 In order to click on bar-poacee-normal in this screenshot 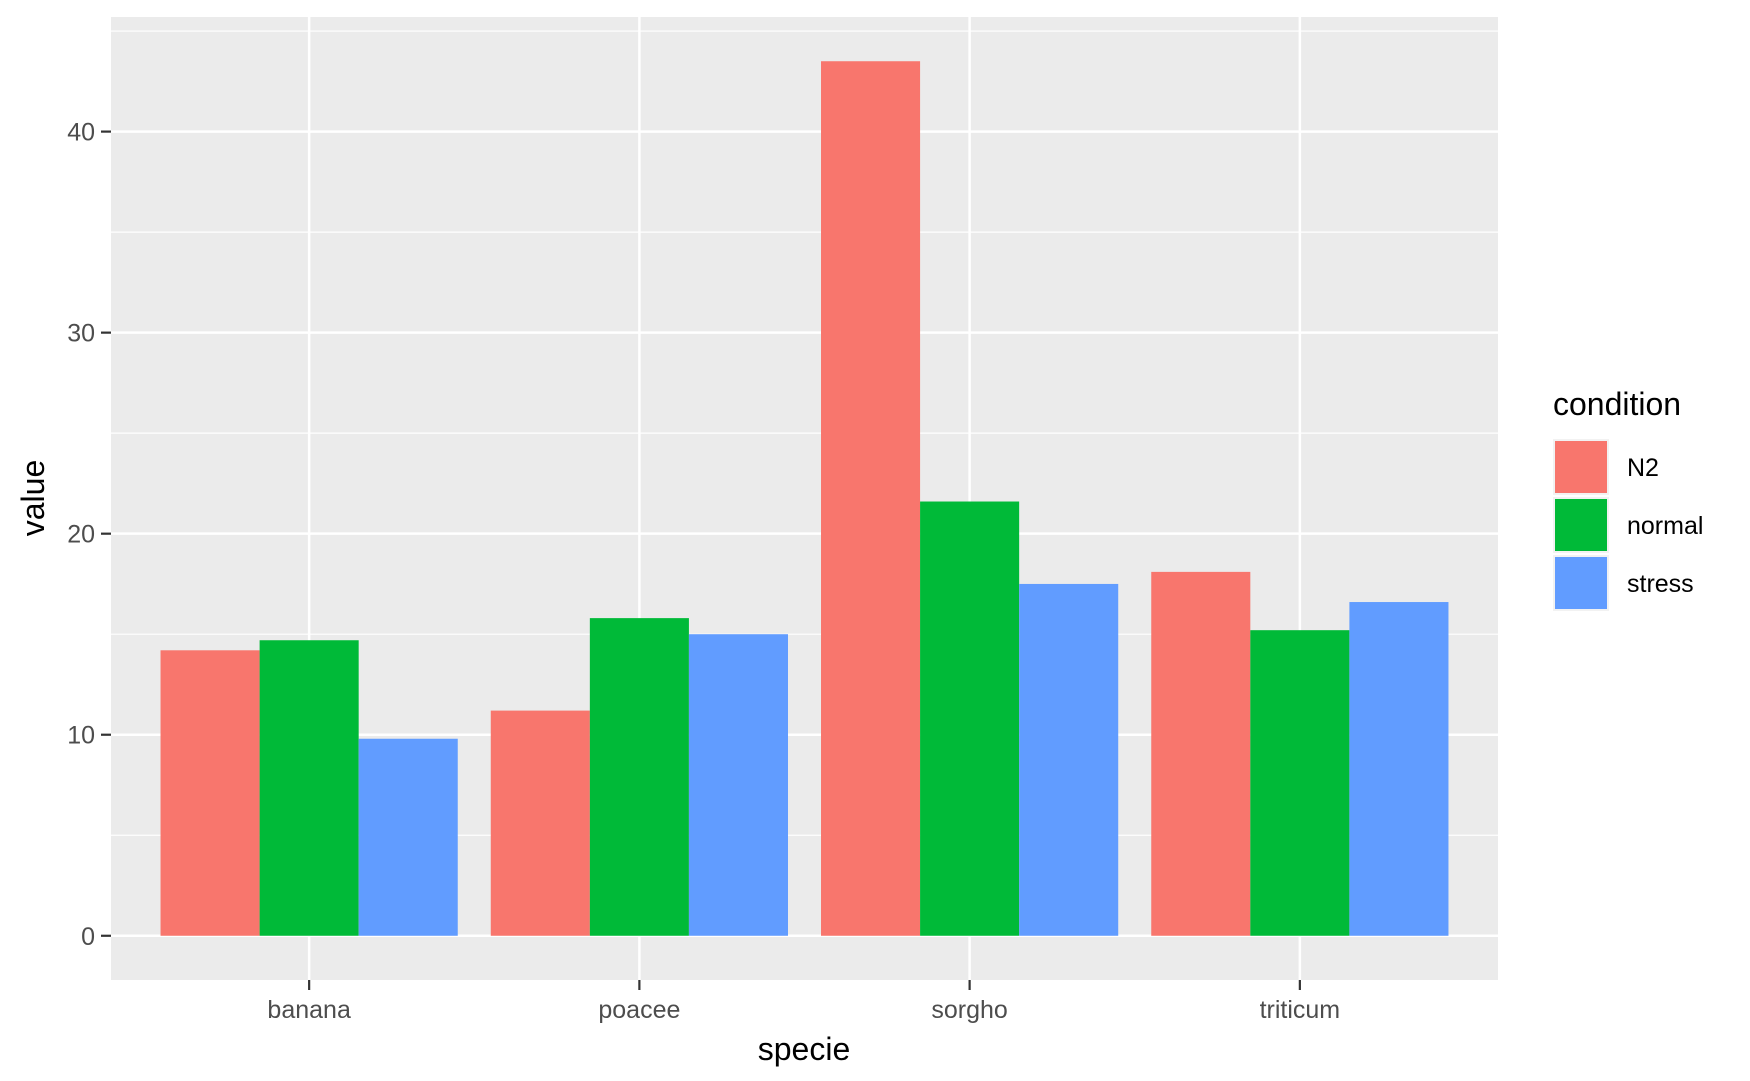, I will do `click(639, 777)`.